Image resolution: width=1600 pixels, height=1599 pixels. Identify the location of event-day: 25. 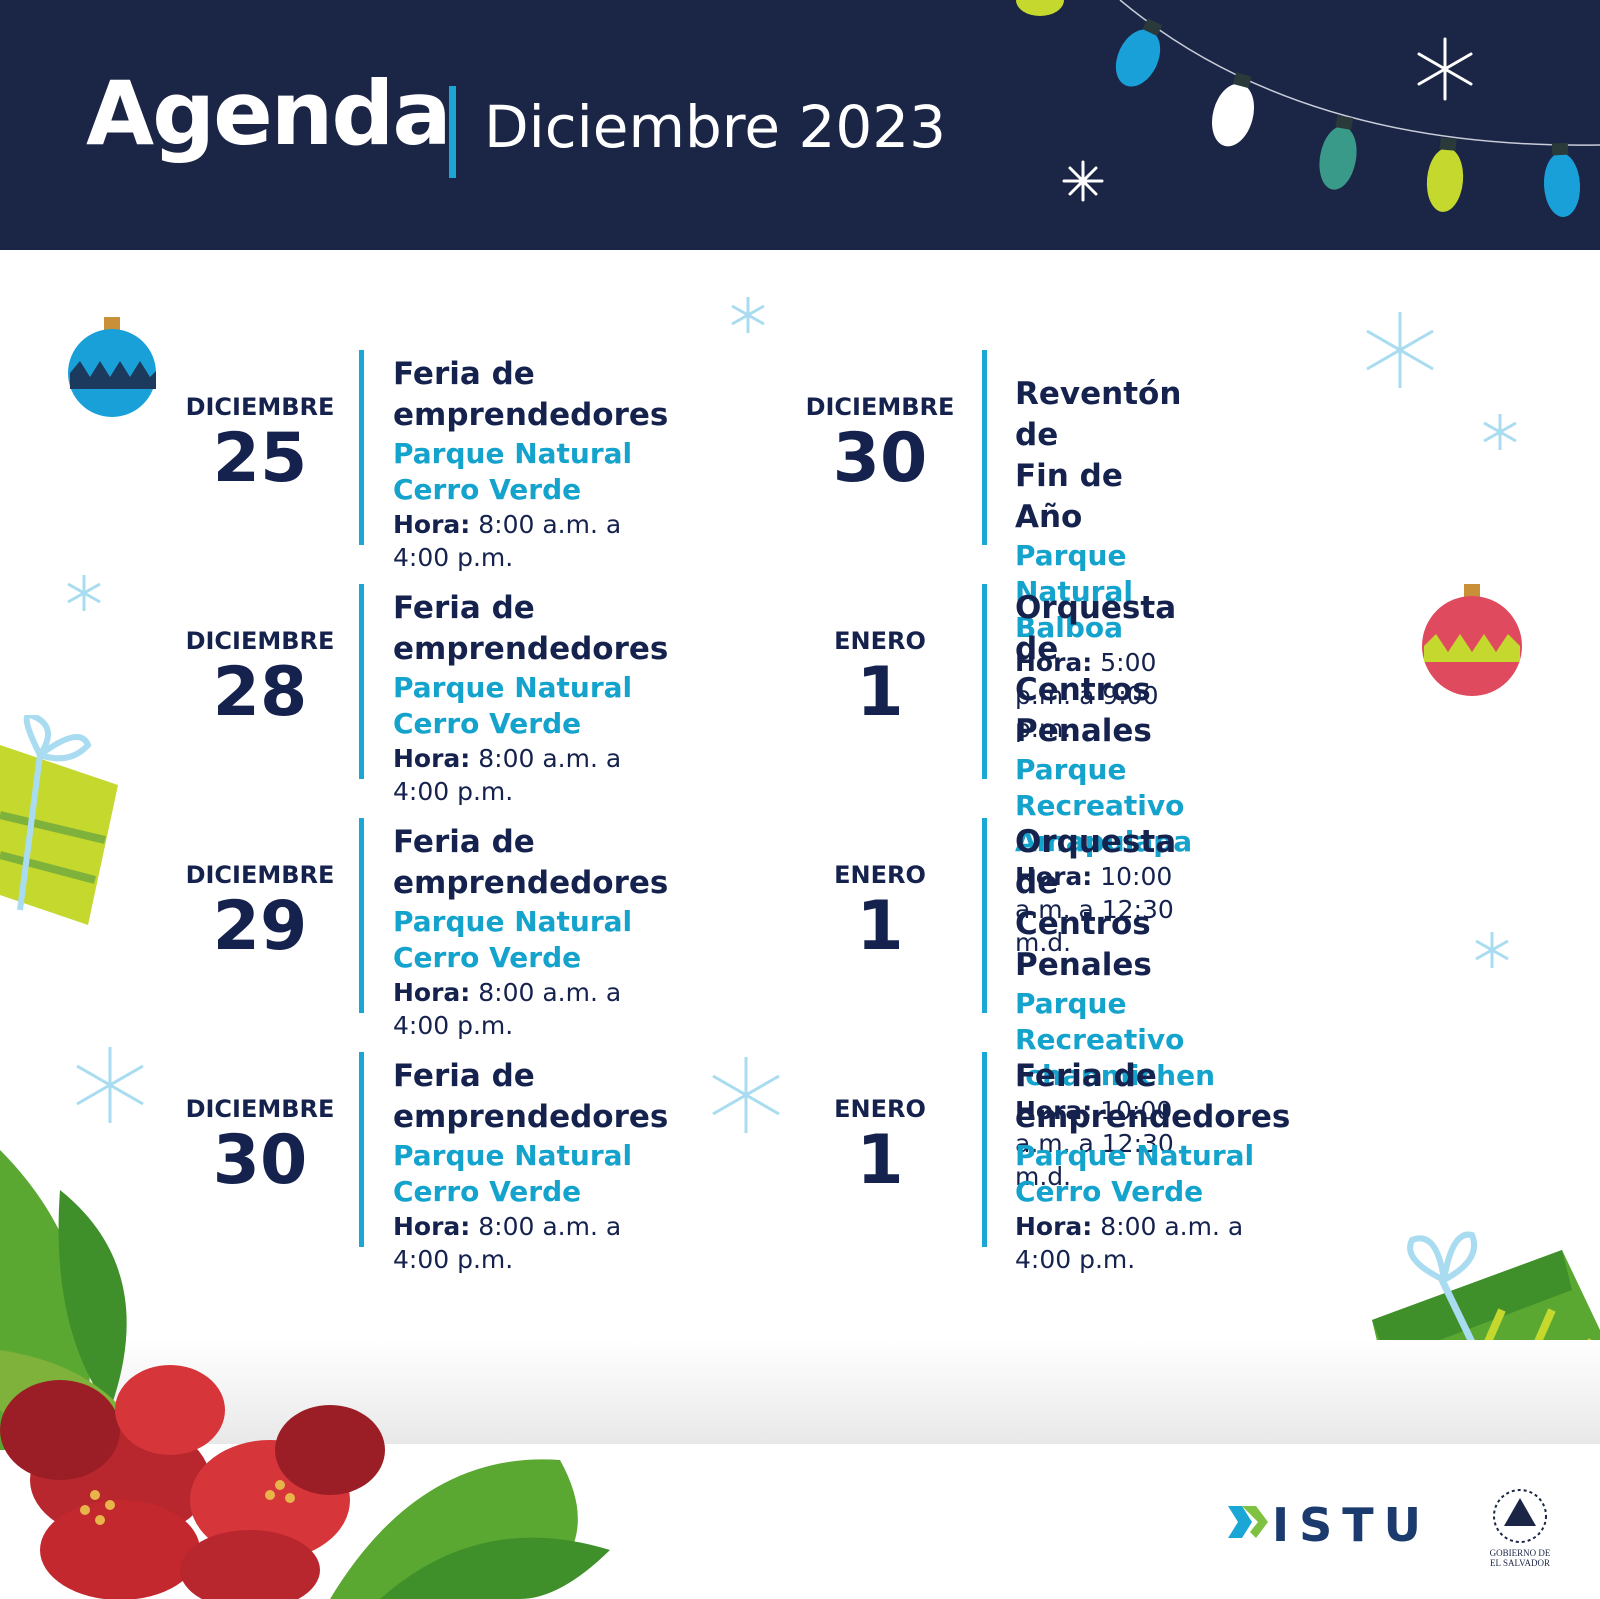
(260, 458).